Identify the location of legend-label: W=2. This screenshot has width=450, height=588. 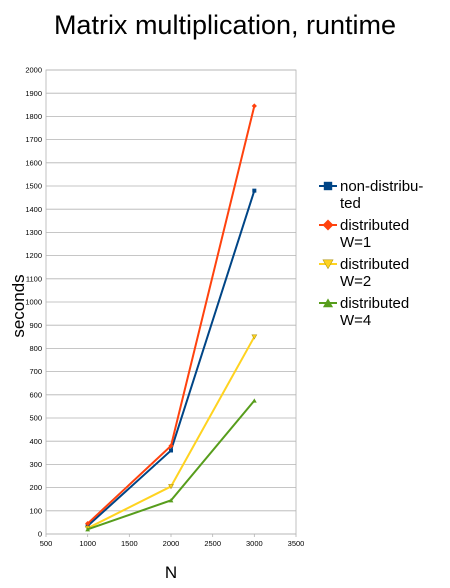
(356, 281).